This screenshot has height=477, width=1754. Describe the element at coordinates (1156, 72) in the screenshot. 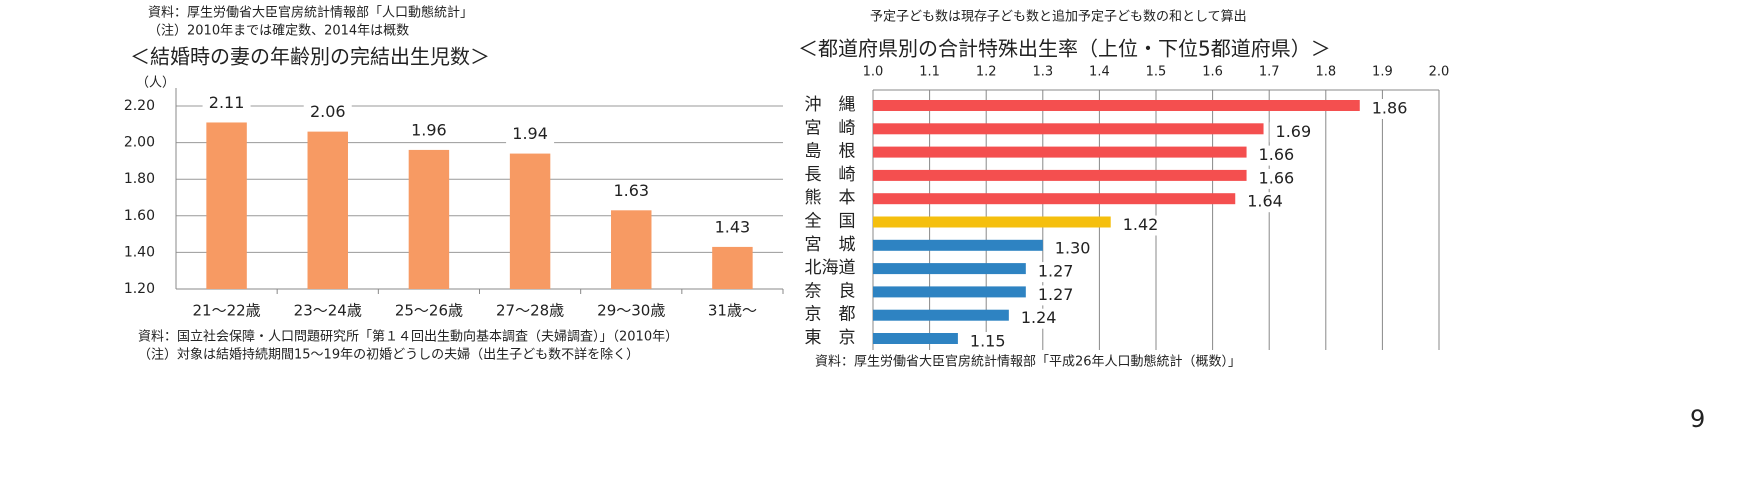

I see `x-tick-label: 1.5` at that location.